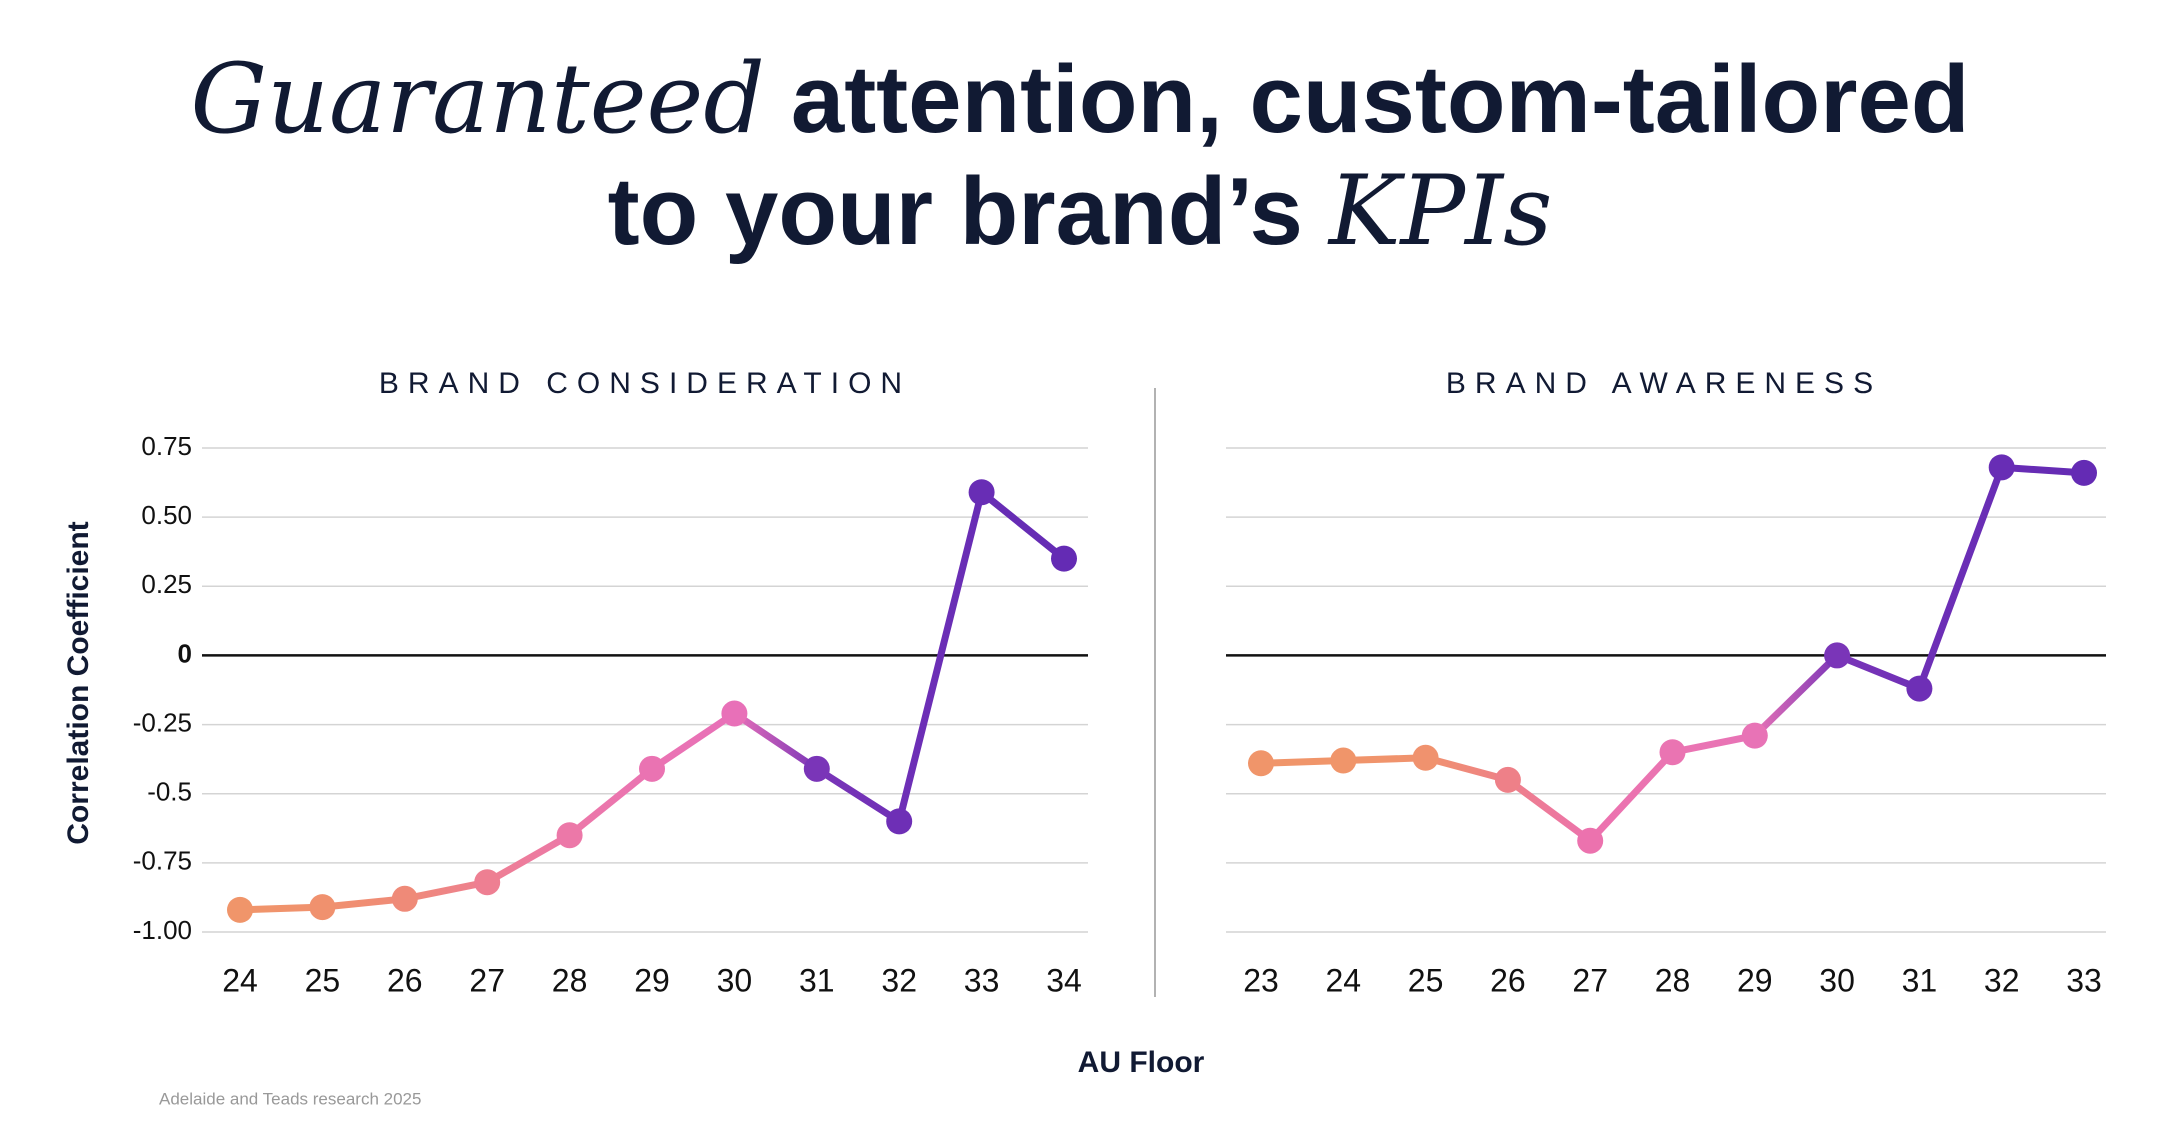 The width and height of the screenshot is (2160, 1124). I want to click on chart-title: BRAND AWARENESS, so click(1664, 383).